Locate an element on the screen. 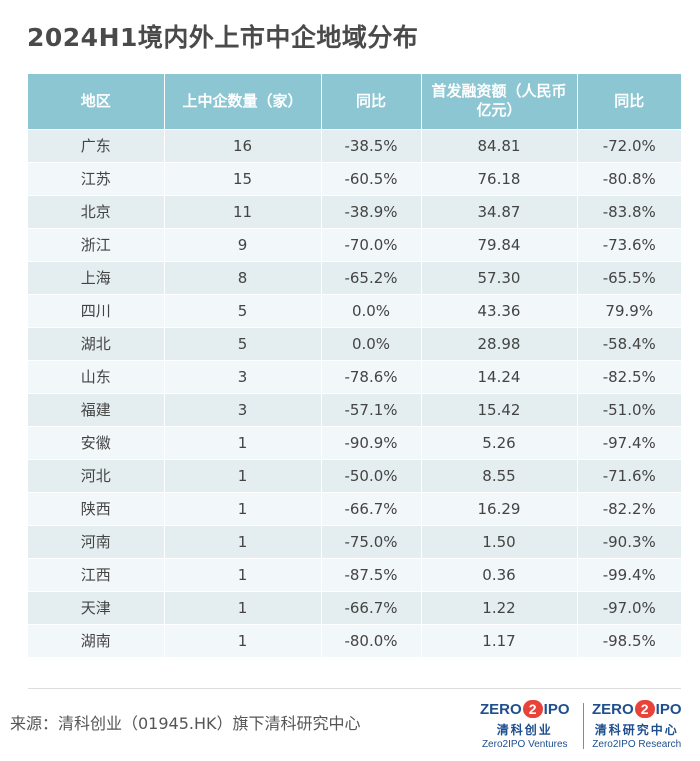 Image resolution: width=700 pixels, height=761 pixels. cell-financing-amount: 57.30 is located at coordinates (498, 277).